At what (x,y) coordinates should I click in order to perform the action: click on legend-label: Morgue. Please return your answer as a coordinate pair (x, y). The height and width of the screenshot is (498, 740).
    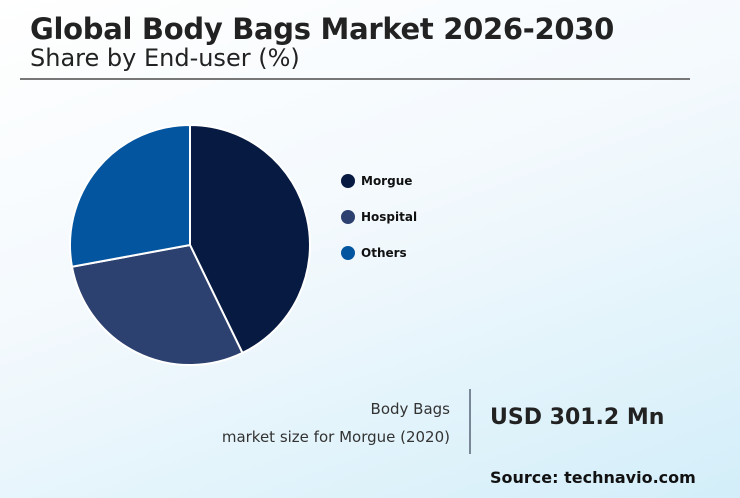
    Looking at the image, I should click on (387, 181).